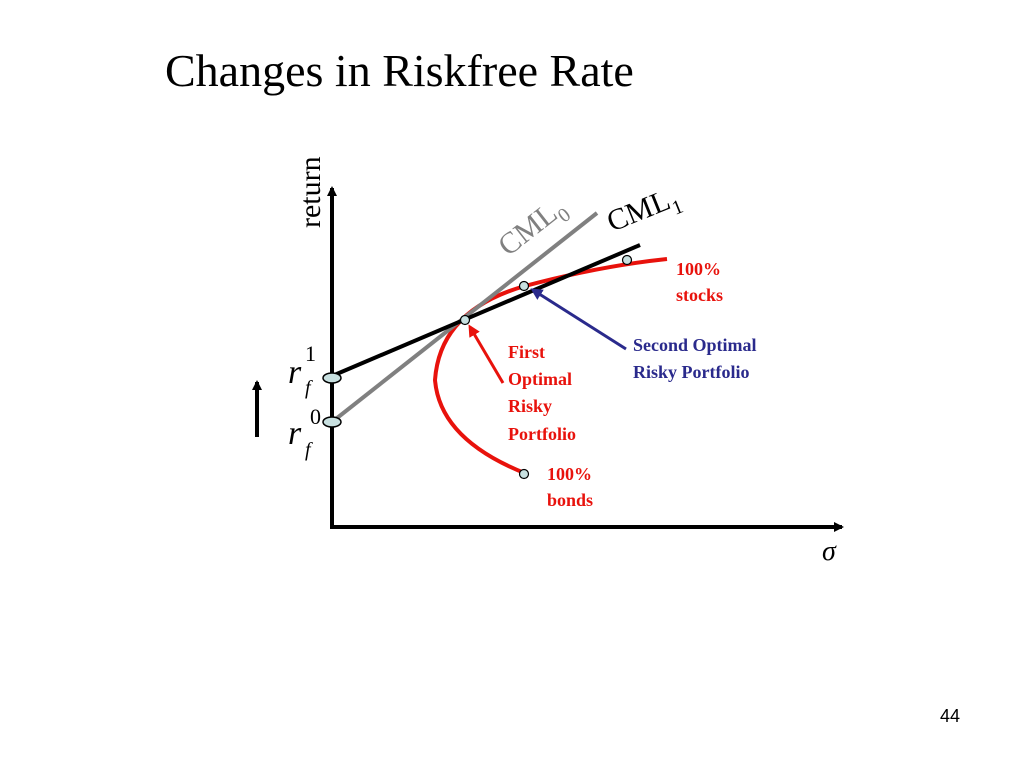 This screenshot has width=1024, height=768. What do you see at coordinates (530, 406) in the screenshot?
I see `svg-text: Risky` at bounding box center [530, 406].